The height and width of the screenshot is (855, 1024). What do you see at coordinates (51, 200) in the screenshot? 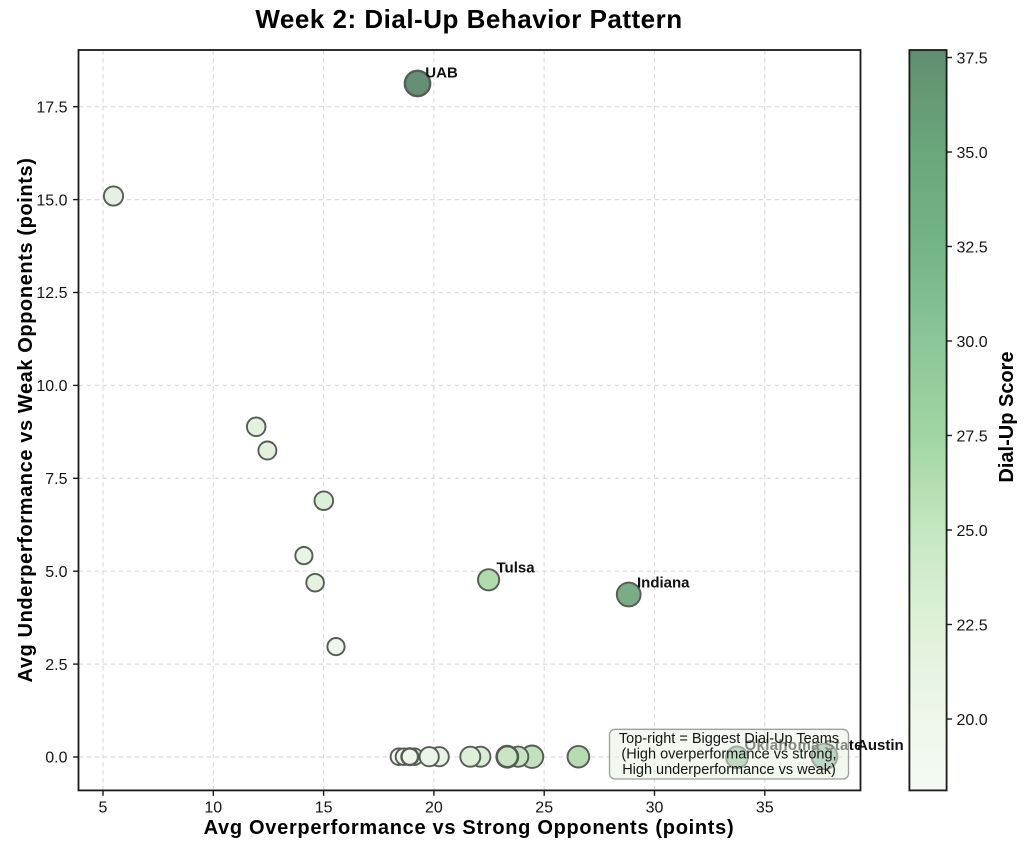
I see `svg-text: 15.0` at bounding box center [51, 200].